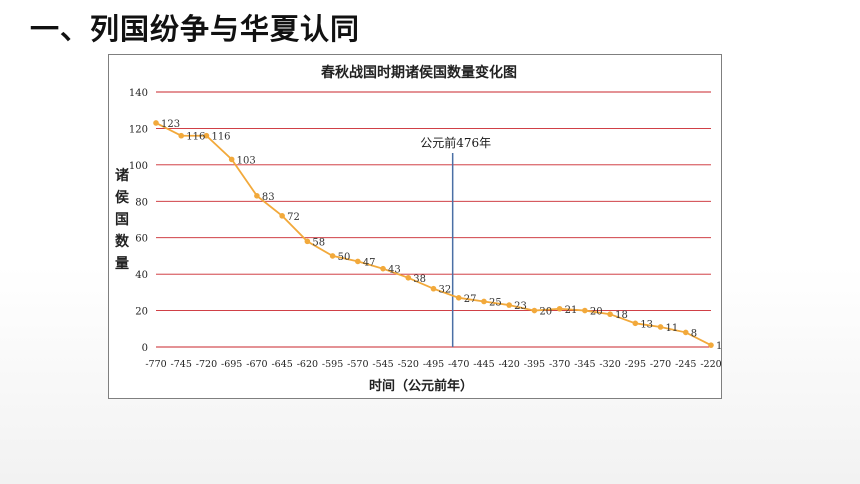 The width and height of the screenshot is (860, 484). I want to click on x-tick-label: -745, so click(181, 364).